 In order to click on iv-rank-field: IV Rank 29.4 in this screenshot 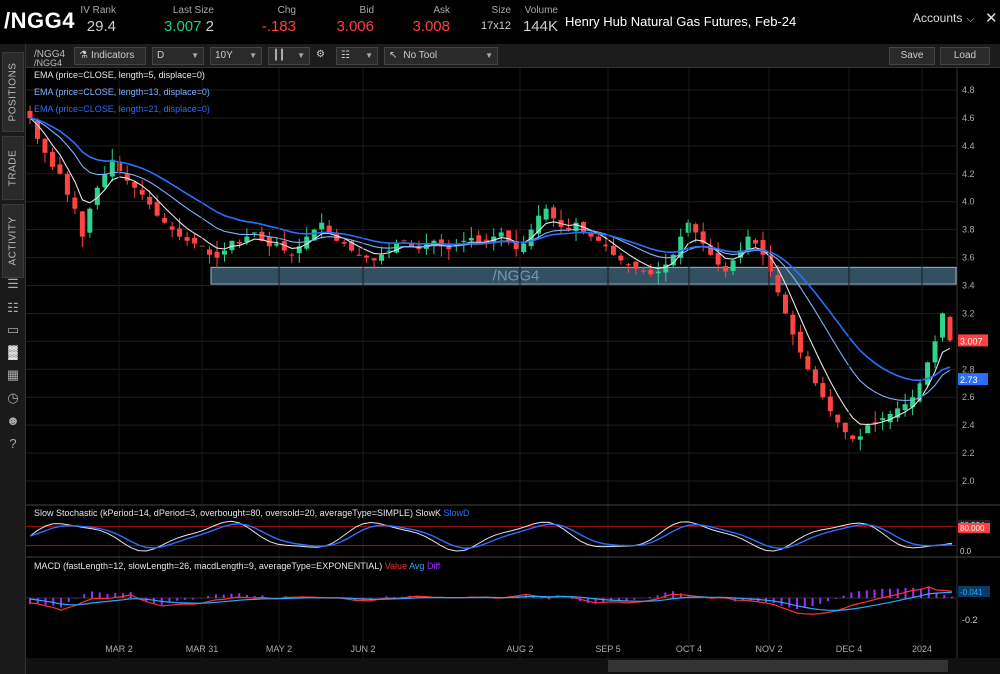, I will do `click(98, 20)`.